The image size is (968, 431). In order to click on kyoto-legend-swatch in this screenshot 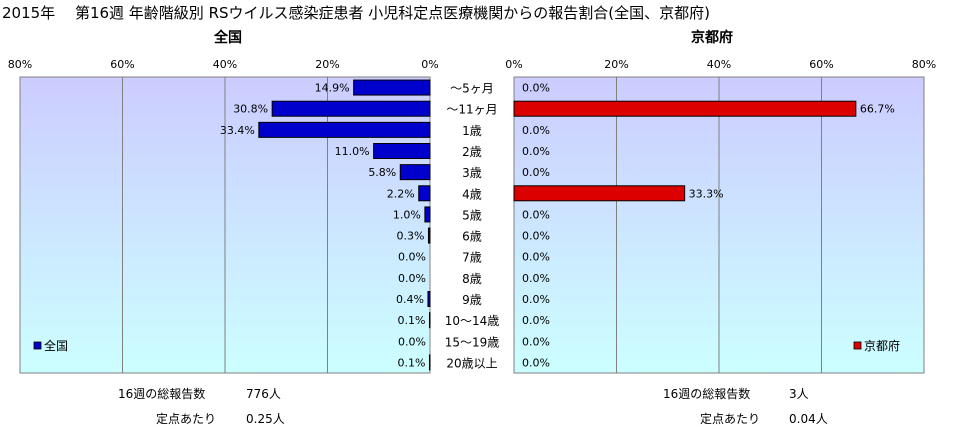, I will do `click(857, 345)`.